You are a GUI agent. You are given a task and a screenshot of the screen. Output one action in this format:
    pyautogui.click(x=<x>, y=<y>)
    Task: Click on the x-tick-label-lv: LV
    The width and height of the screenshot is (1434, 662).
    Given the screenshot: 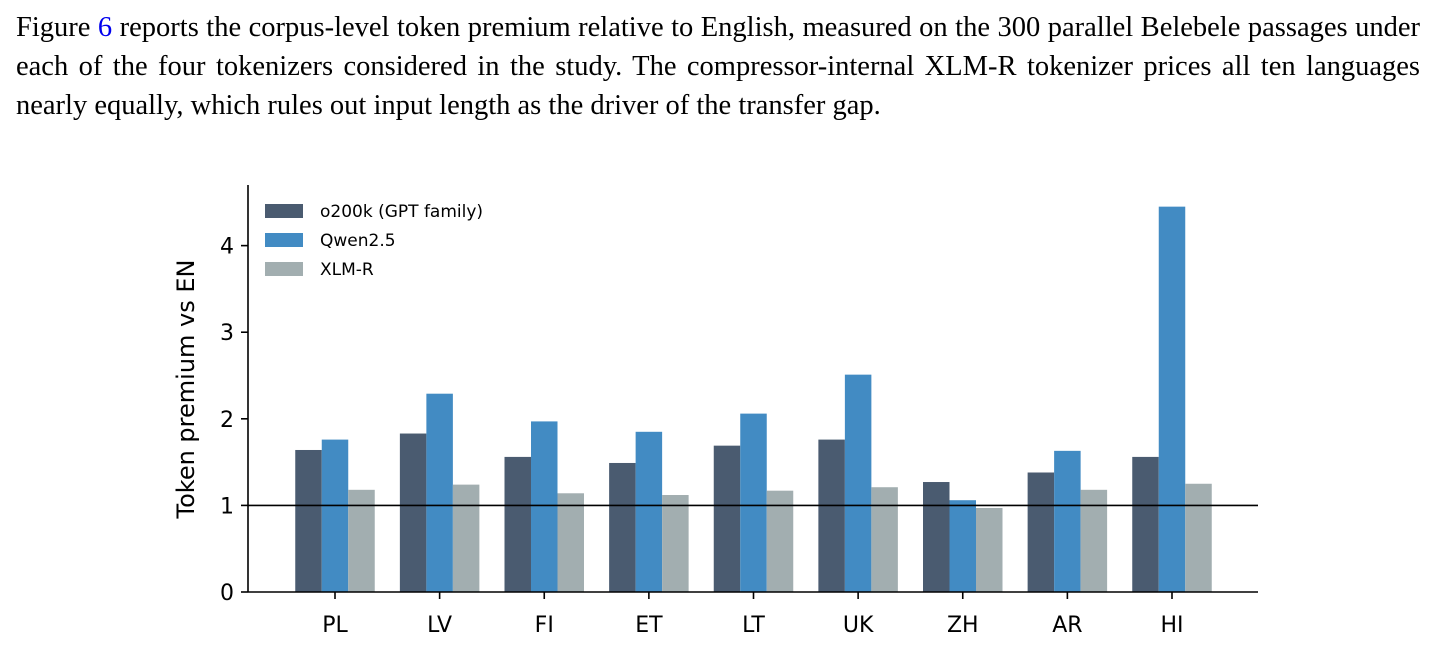 What is the action you would take?
    pyautogui.click(x=439, y=625)
    